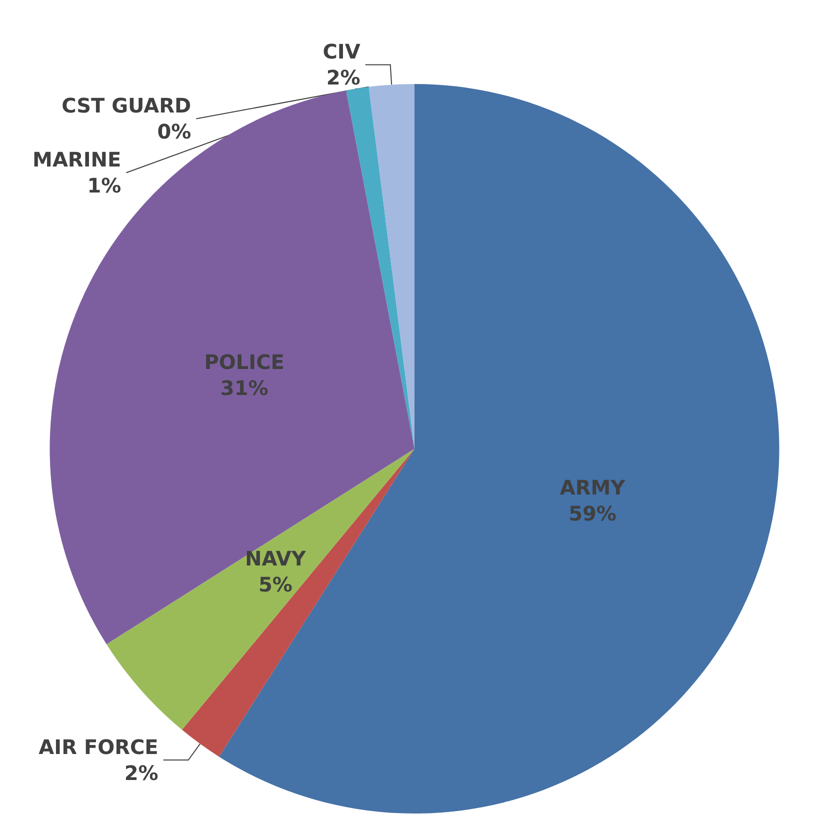 The height and width of the screenshot is (831, 829). Describe the element at coordinates (98, 747) in the screenshot. I see `slice-label: AIR FORCE` at that location.